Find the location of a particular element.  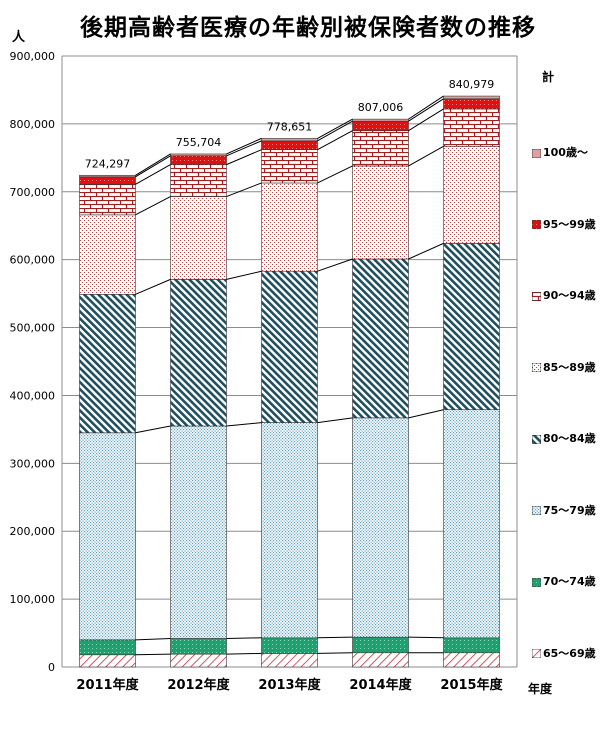

legend-item: 75〜79歳 is located at coordinates (563, 510).